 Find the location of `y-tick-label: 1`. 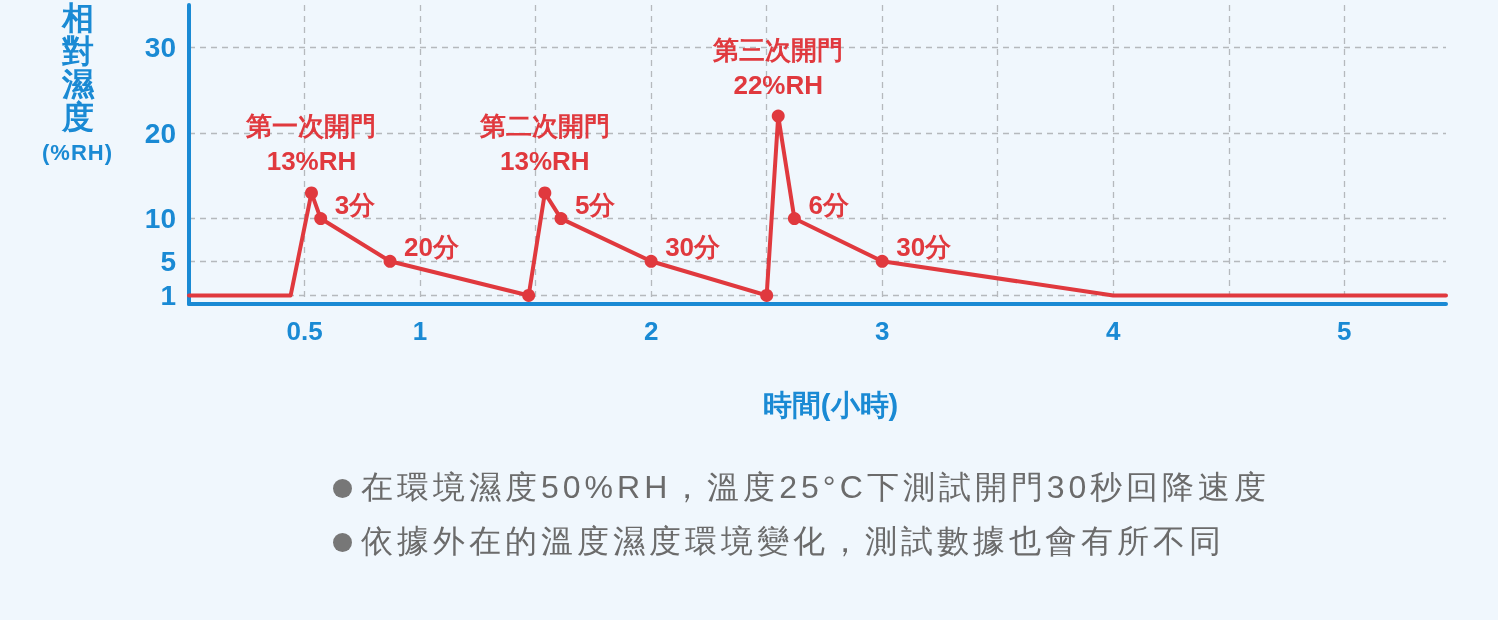

y-tick-label: 1 is located at coordinates (168, 295).